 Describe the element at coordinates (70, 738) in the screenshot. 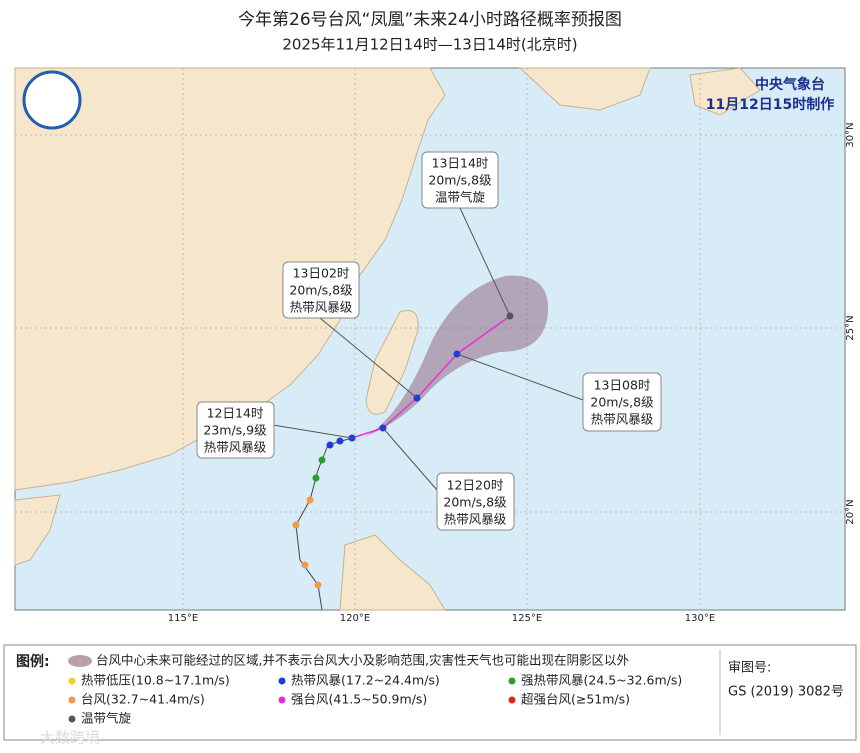

I see `watermark: 大数跨境` at that location.